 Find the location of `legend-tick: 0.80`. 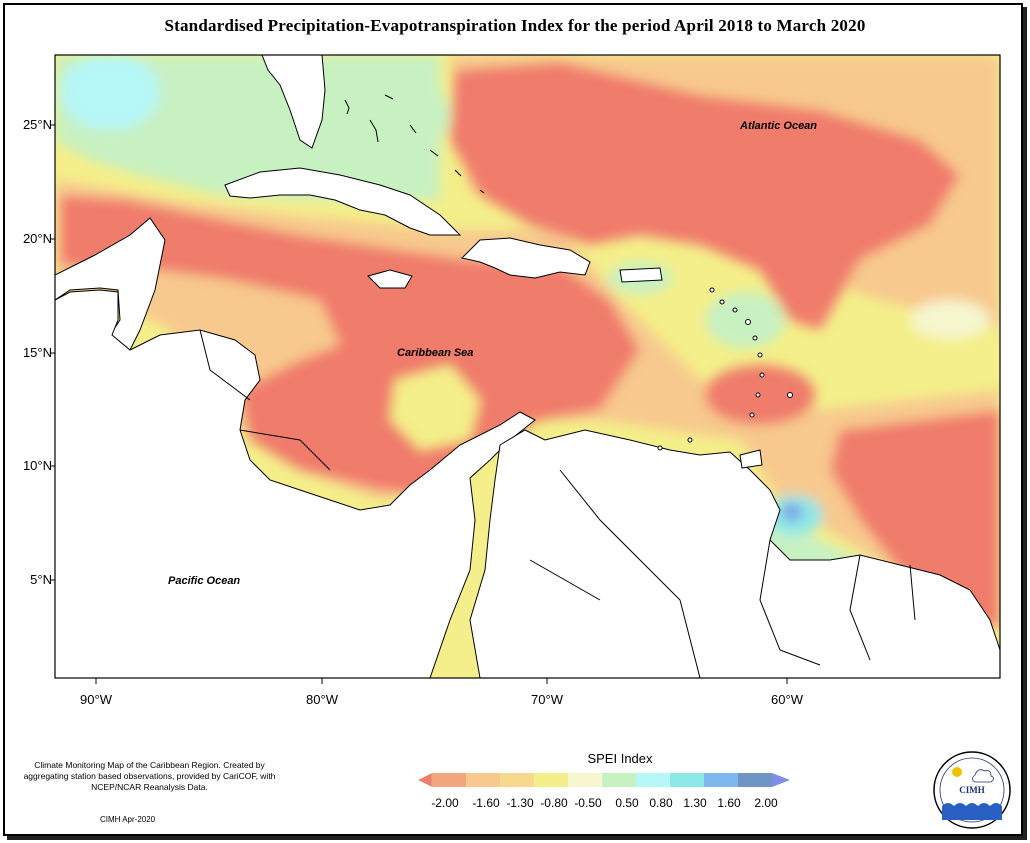

legend-tick: 0.80 is located at coordinates (661, 803).